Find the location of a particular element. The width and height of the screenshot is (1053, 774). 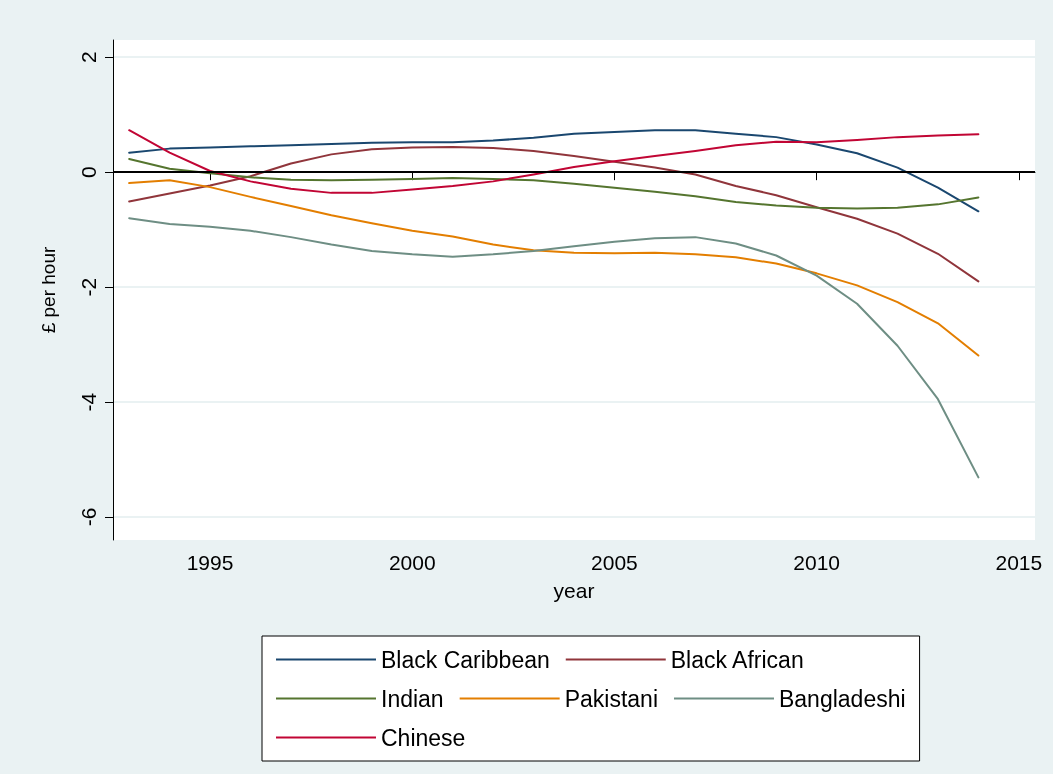

legend-label: Black Caribbean is located at coordinates (465, 659).